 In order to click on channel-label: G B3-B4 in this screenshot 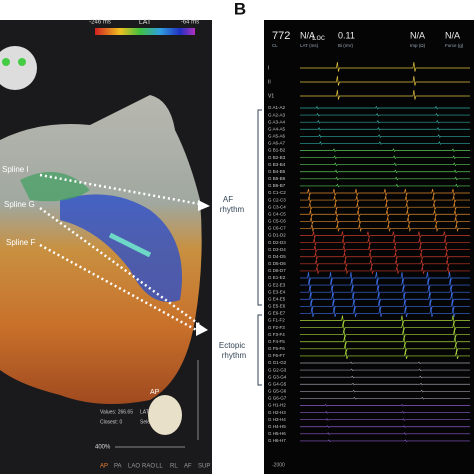, I will do `click(277, 164)`.